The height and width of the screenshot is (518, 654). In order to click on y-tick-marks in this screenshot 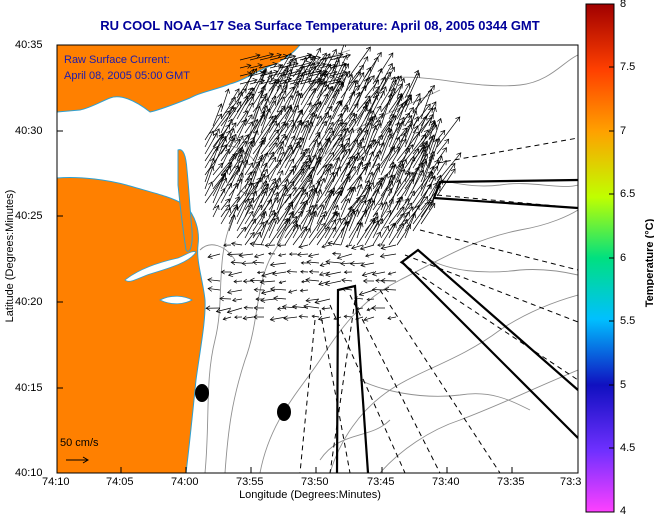, I will do `click(60, 259)`.